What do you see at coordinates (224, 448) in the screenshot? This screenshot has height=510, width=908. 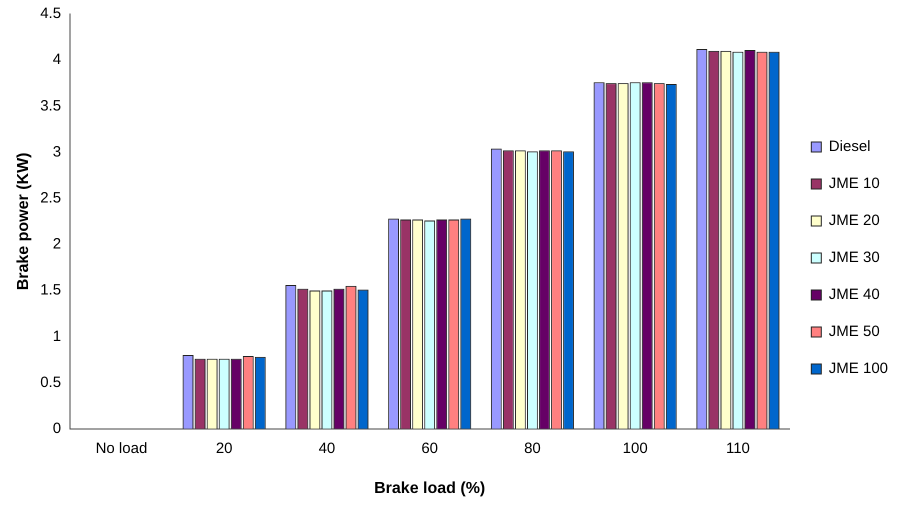 I see `x-tick-label: 20` at bounding box center [224, 448].